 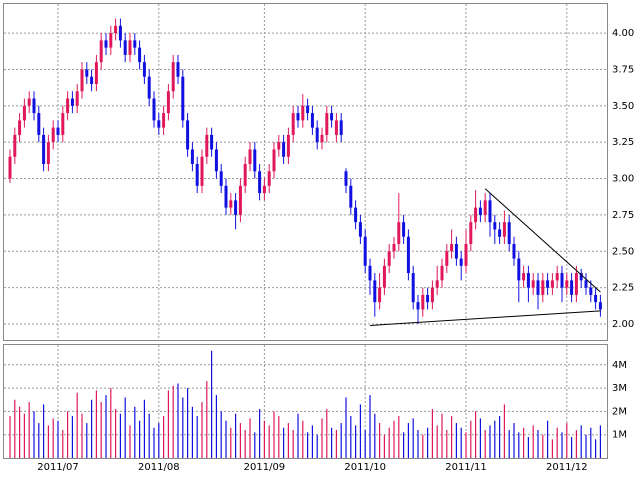 What do you see at coordinates (485, 318) in the screenshot?
I see `trendline` at bounding box center [485, 318].